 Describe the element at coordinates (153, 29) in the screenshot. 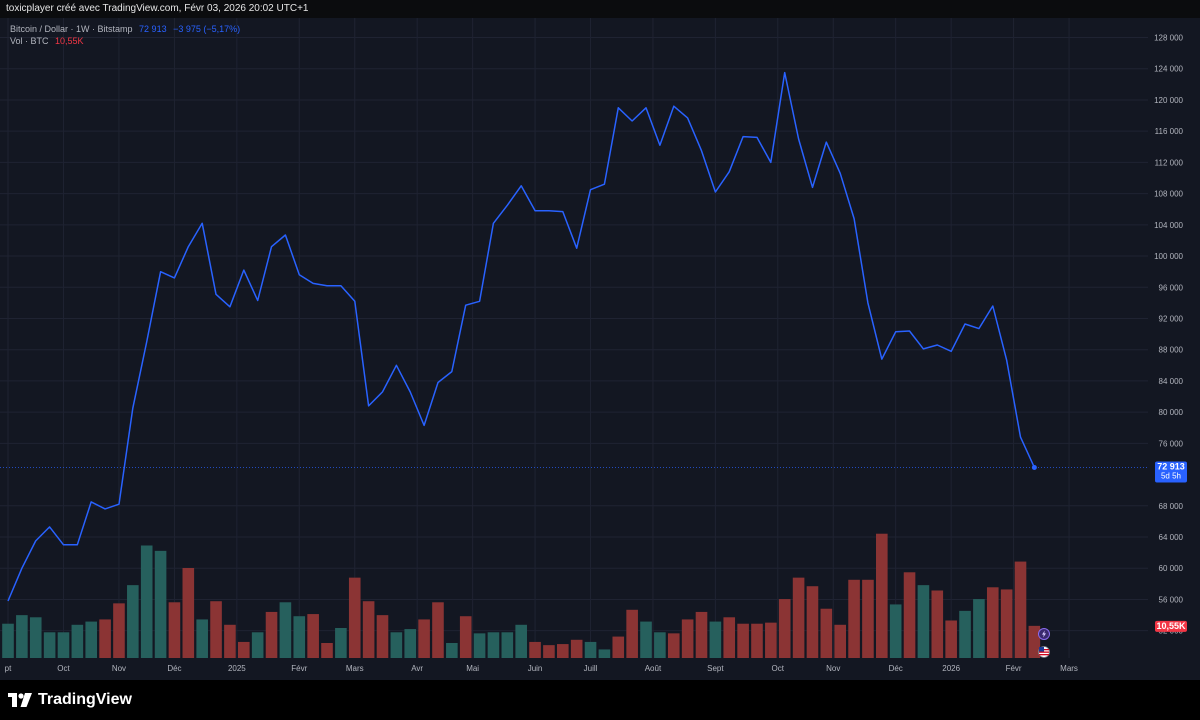

I see `legend-price: 72 913` at that location.